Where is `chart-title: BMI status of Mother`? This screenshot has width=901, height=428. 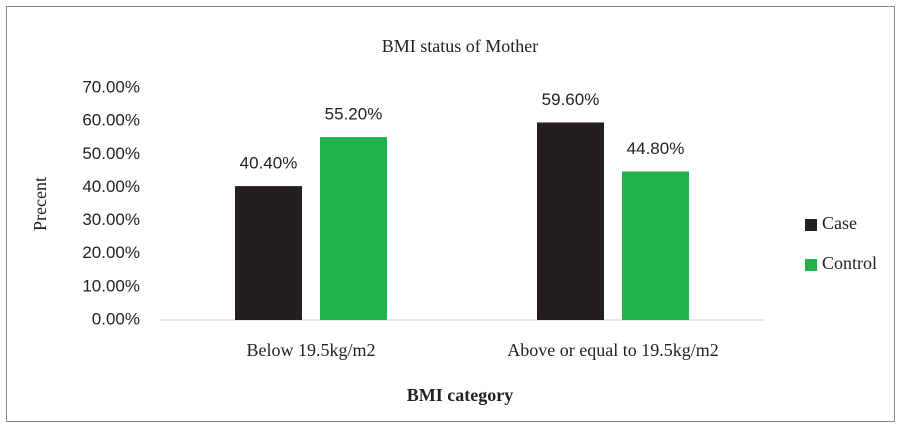
chart-title: BMI status of Mother is located at coordinates (460, 46).